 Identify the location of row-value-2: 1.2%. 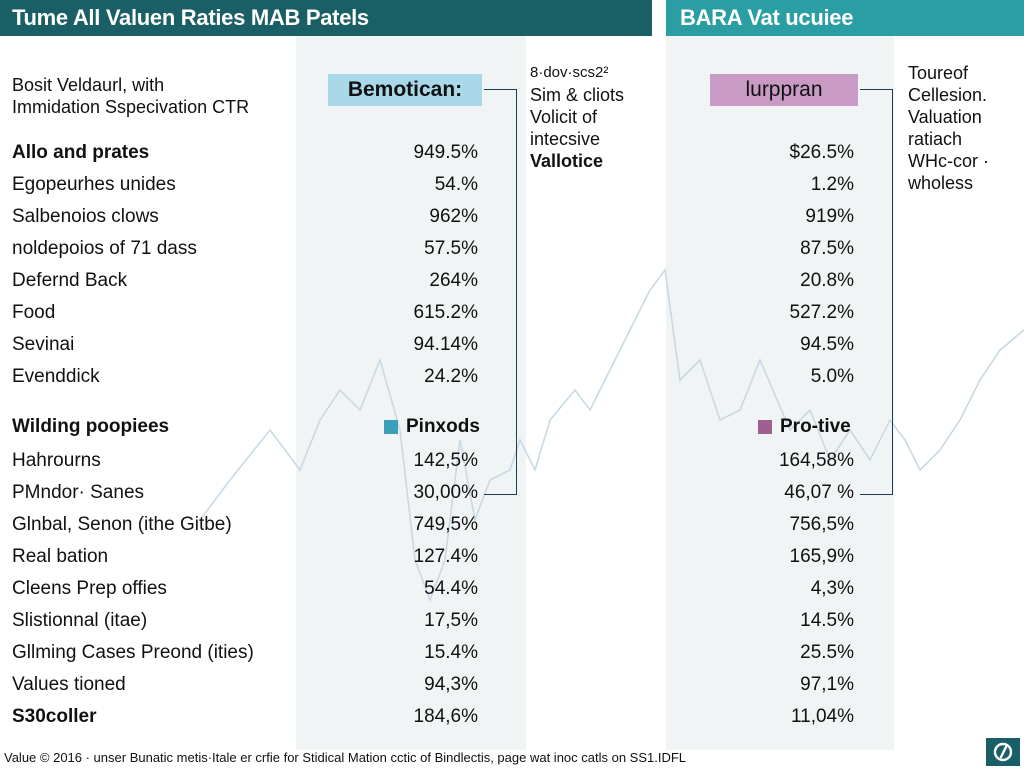
(832, 184).